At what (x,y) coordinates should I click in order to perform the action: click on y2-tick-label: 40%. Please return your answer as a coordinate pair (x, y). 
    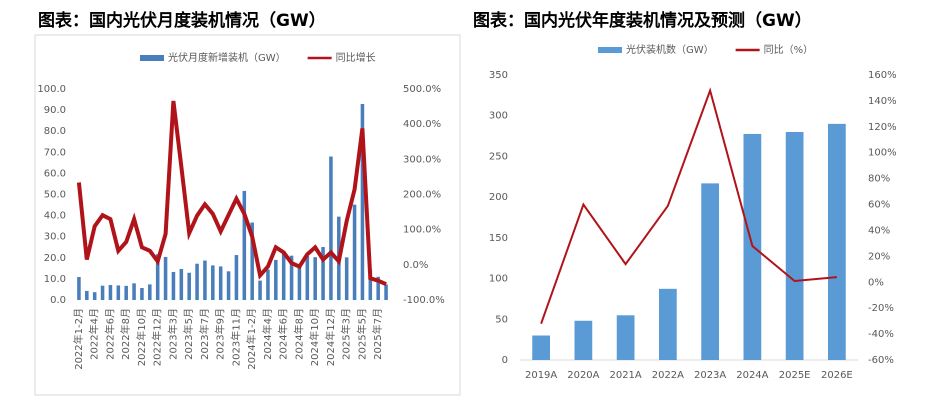
    Looking at the image, I should click on (879, 230).